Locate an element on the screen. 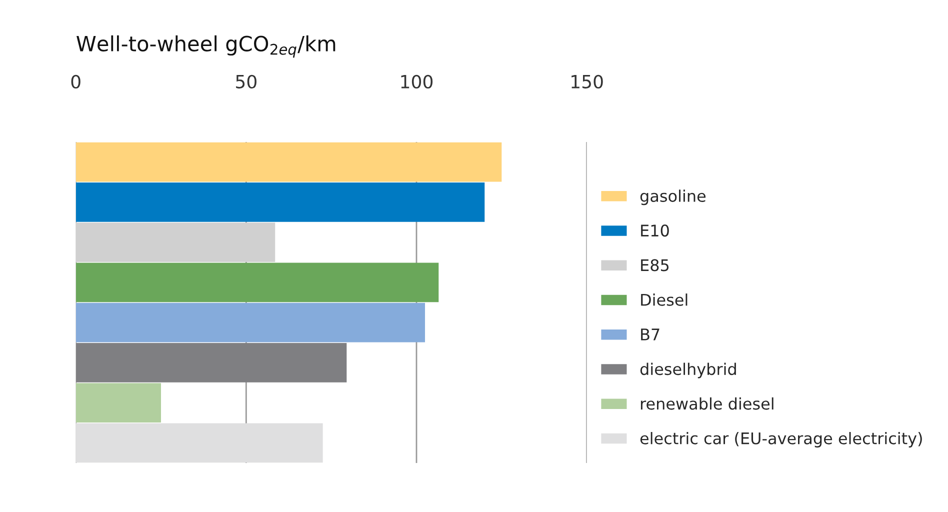 The image size is (948, 512). x-tick-label: 0 is located at coordinates (75, 81).